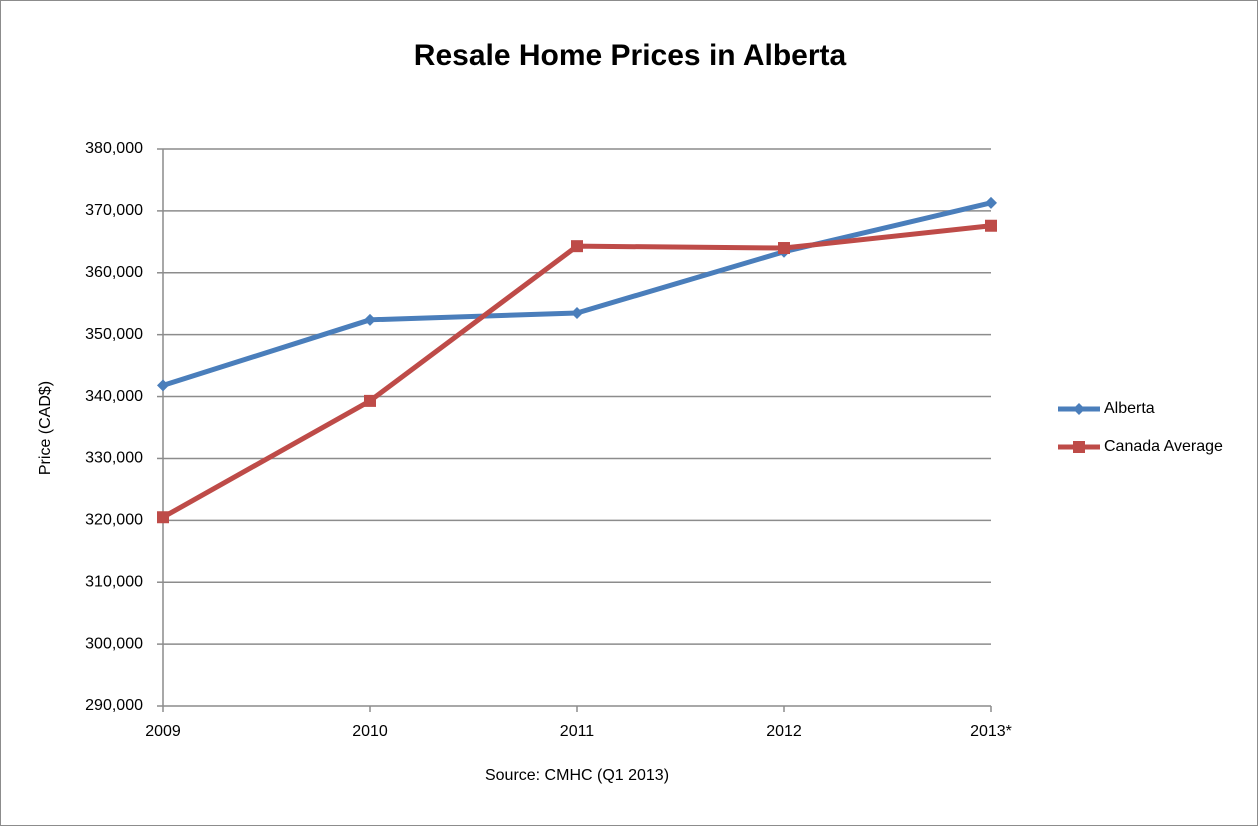  What do you see at coordinates (114, 643) in the screenshot?
I see `y-tick-label: 300,000` at bounding box center [114, 643].